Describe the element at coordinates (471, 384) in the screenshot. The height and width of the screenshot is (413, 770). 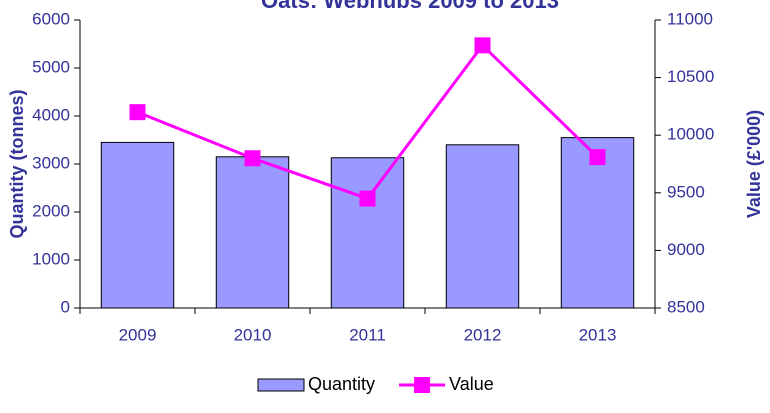
I see `legend-label: Value` at that location.